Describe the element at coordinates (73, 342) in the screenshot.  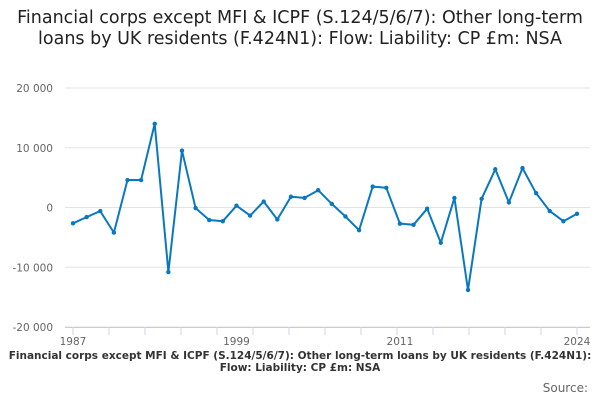
I see `x-tick-label: 1987` at that location.